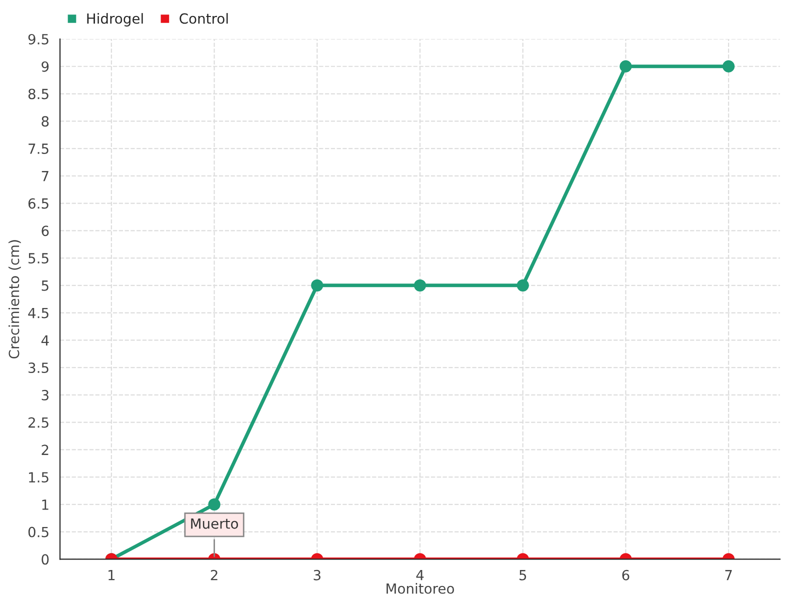 The height and width of the screenshot is (600, 800). I want to click on x-tick-label: 5, so click(523, 575).